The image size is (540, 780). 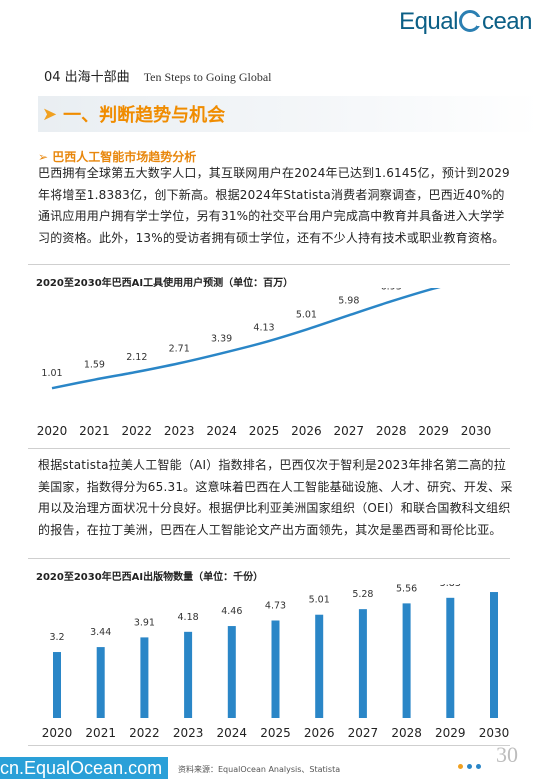 I want to click on data-label: 5.98, so click(x=348, y=300).